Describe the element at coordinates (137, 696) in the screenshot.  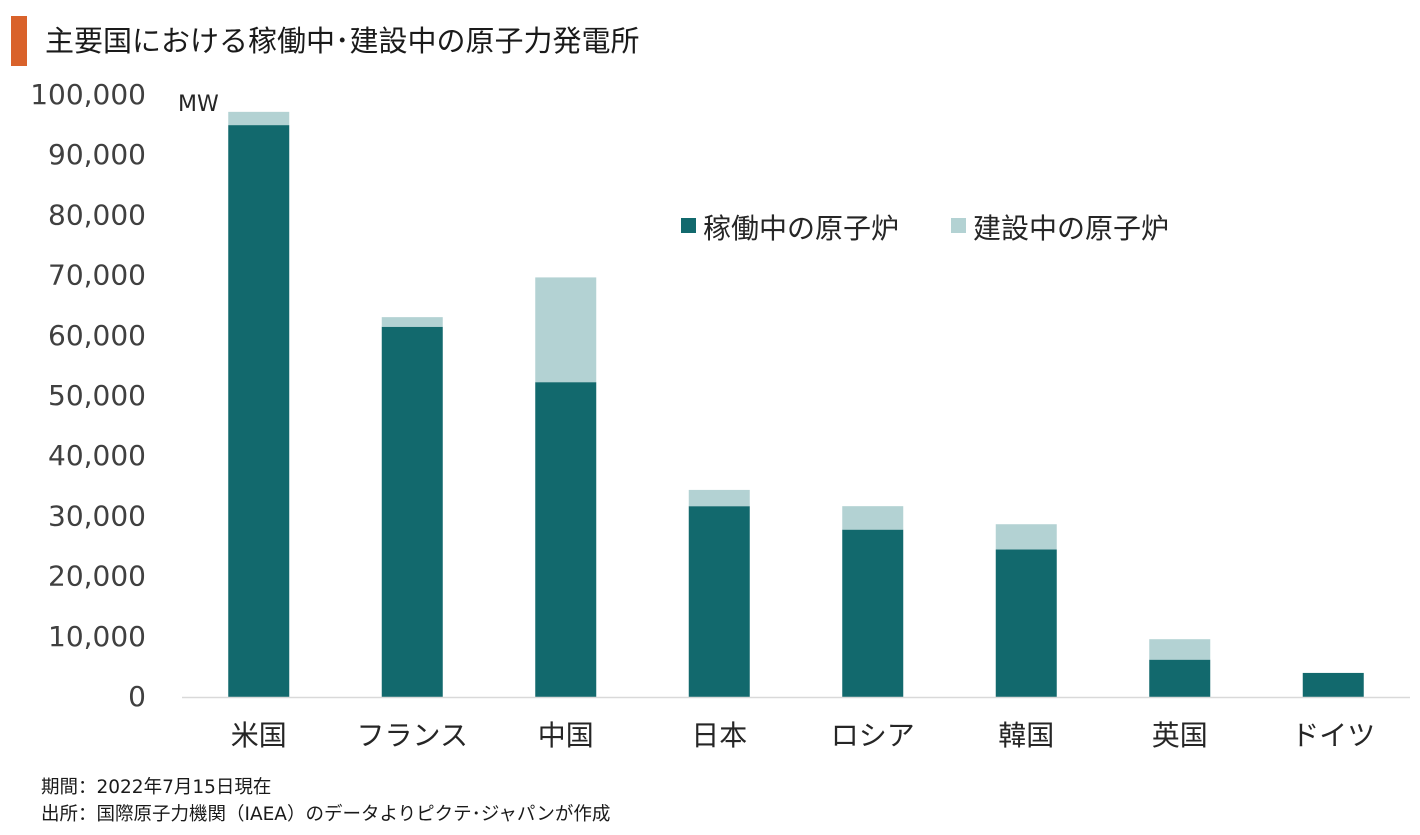
I see `y-tick-label: 0` at that location.